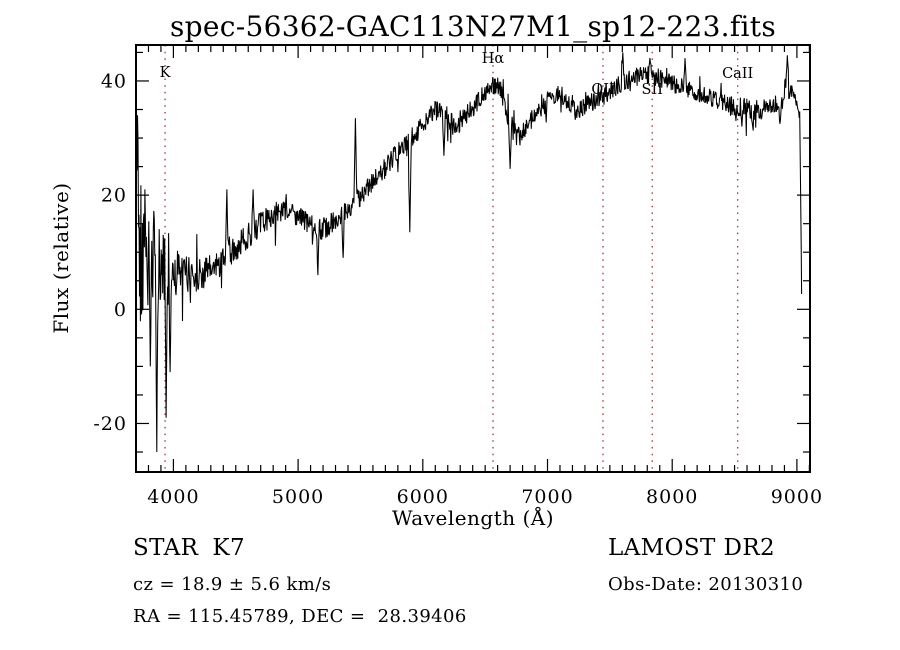 This screenshot has width=900, height=650. I want to click on cz-value: cz = 18.9 ± 5.6 km/s, so click(232, 584).